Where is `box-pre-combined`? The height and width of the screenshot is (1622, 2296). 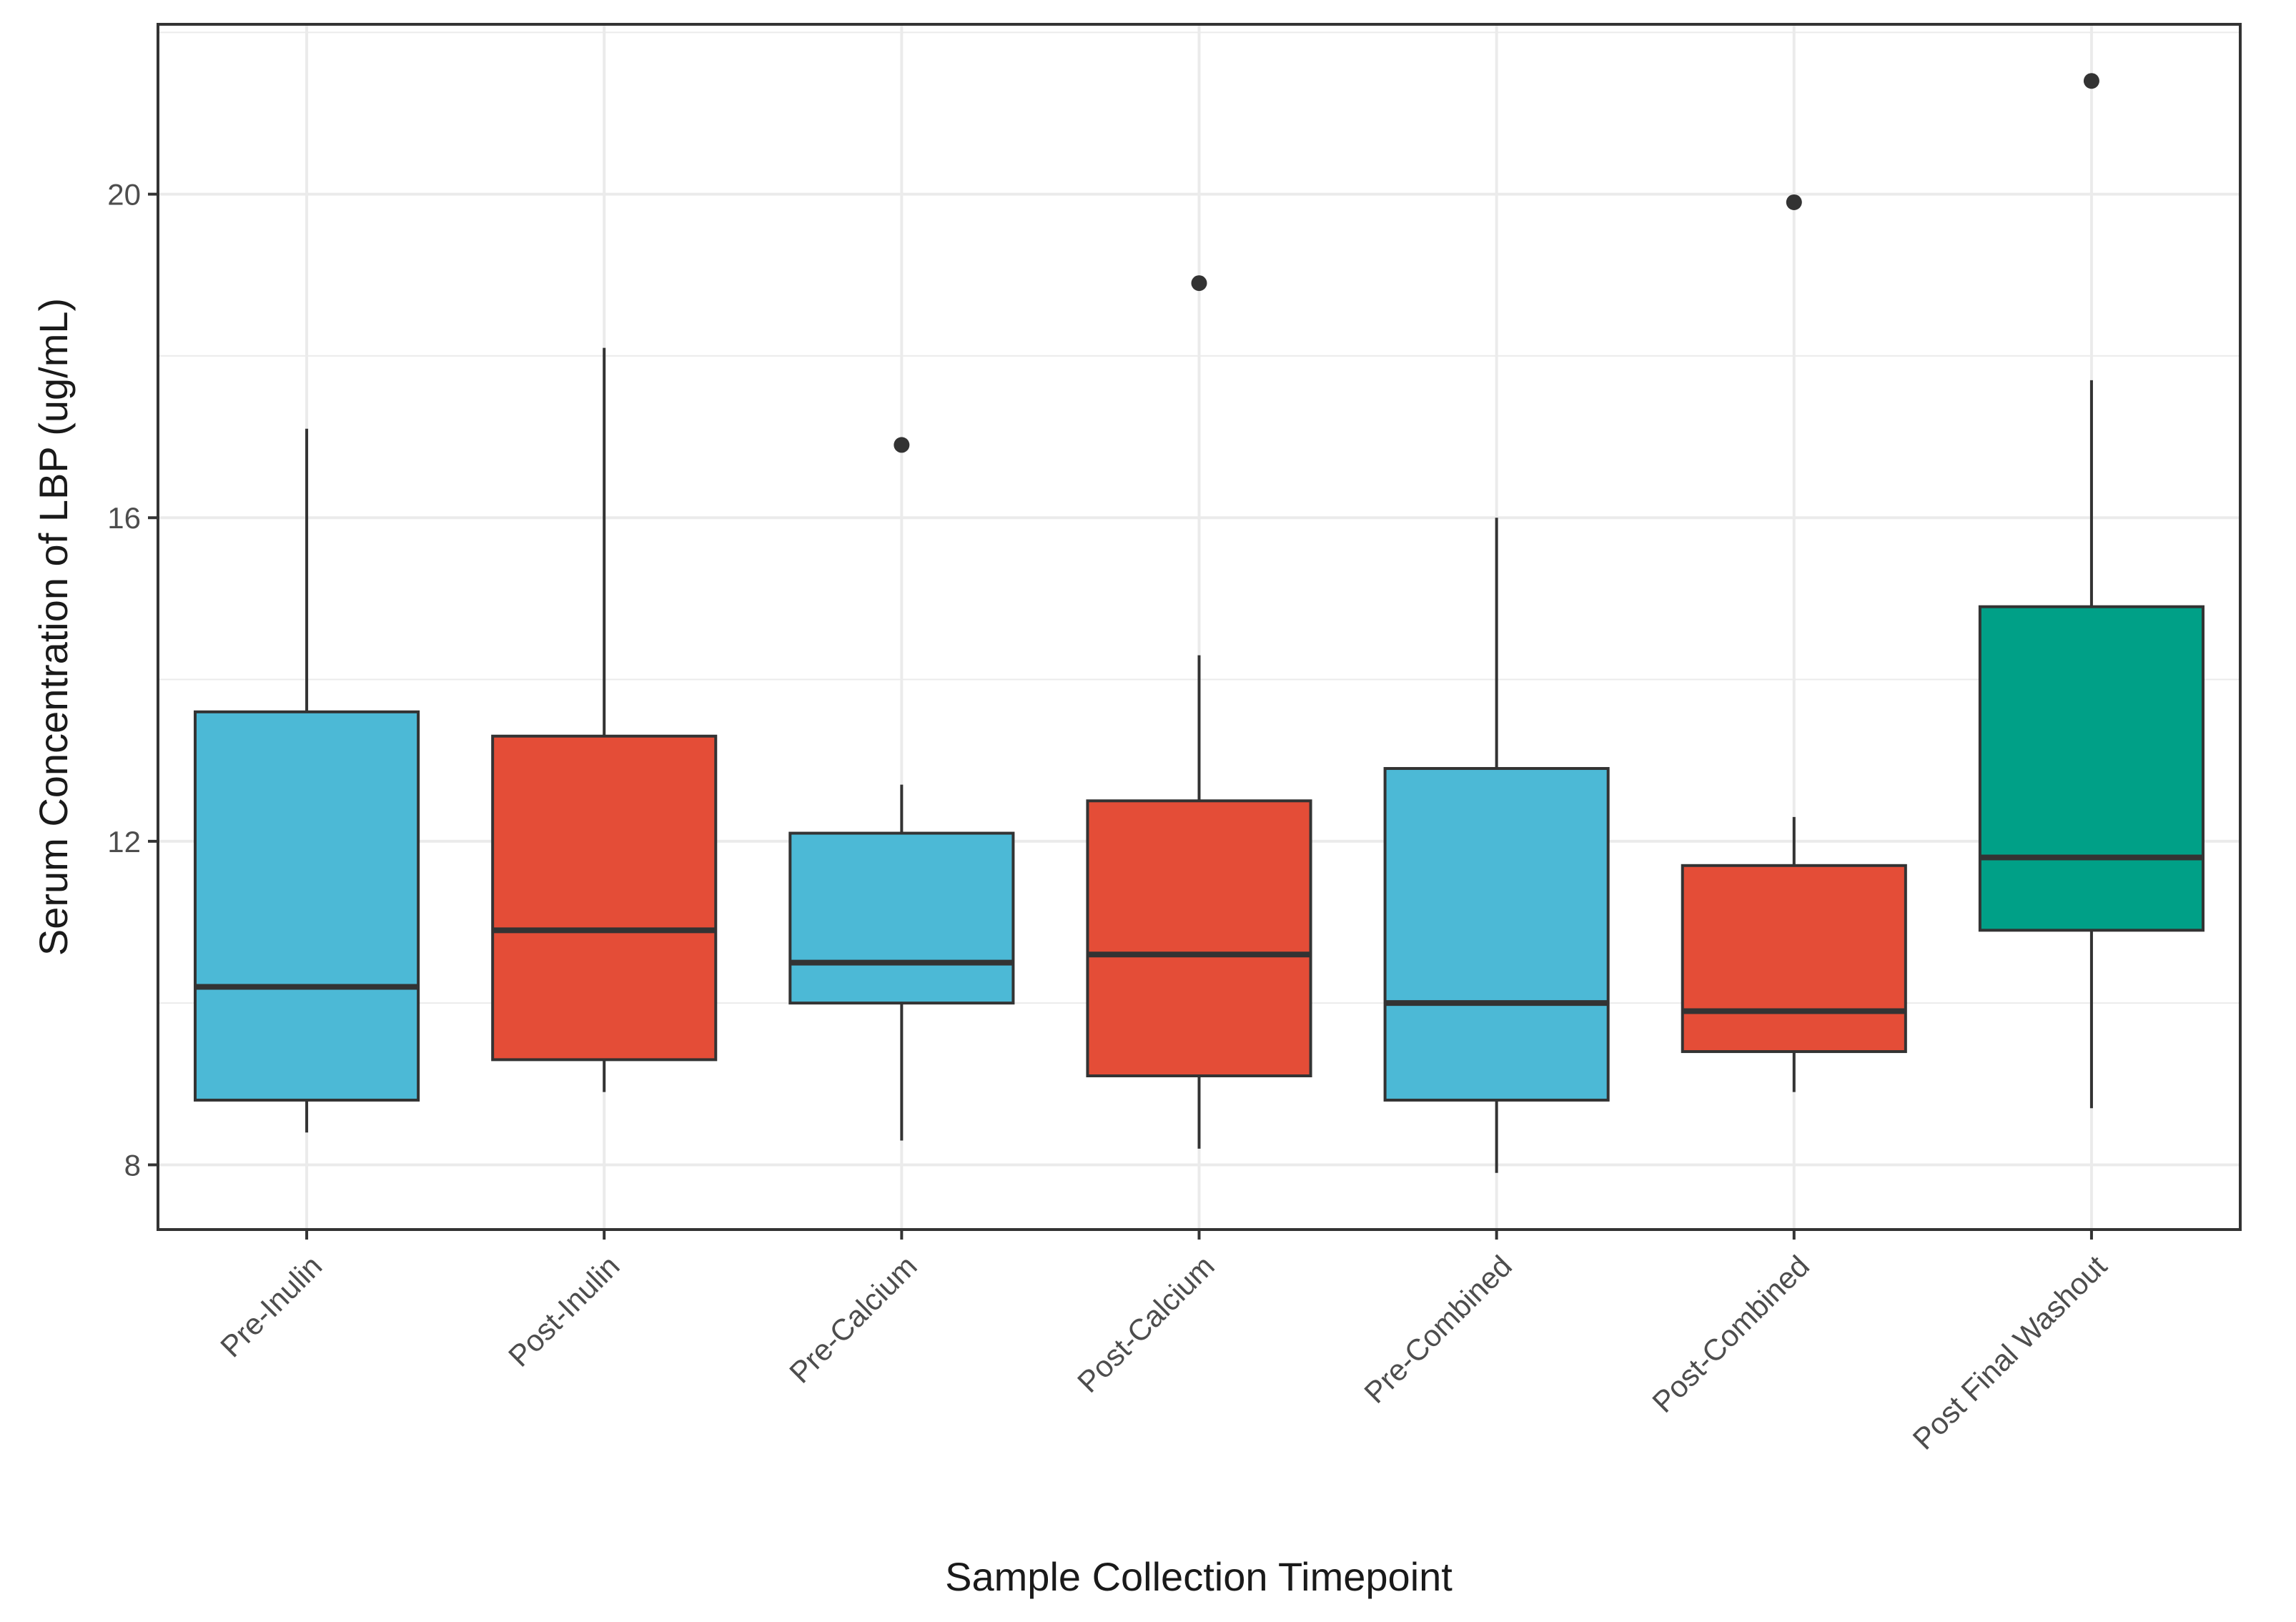
box-pre-combined is located at coordinates (1496, 846).